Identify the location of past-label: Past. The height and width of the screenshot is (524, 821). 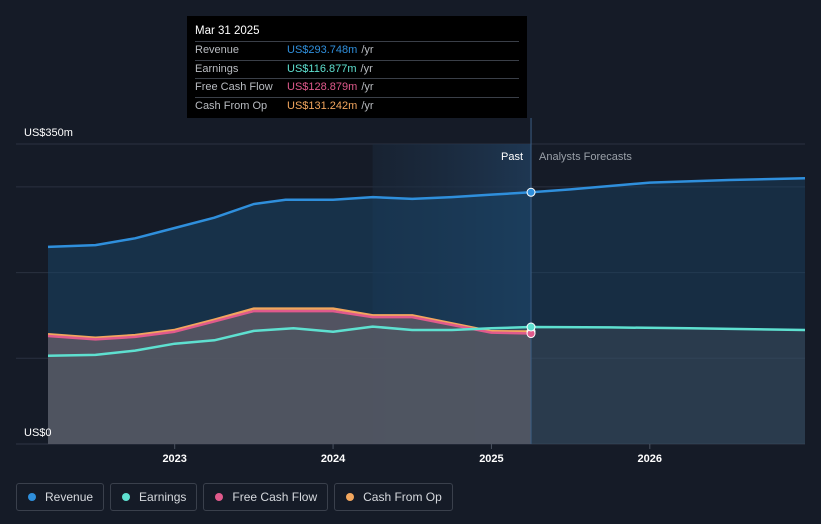
(512, 157).